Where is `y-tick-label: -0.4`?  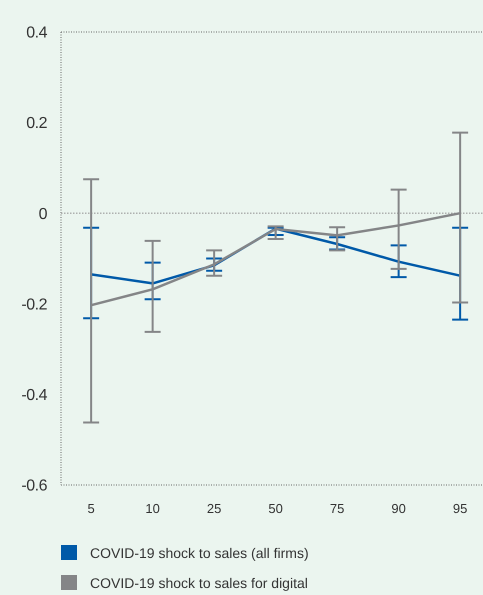 y-tick-label: -0.4 is located at coordinates (34, 395).